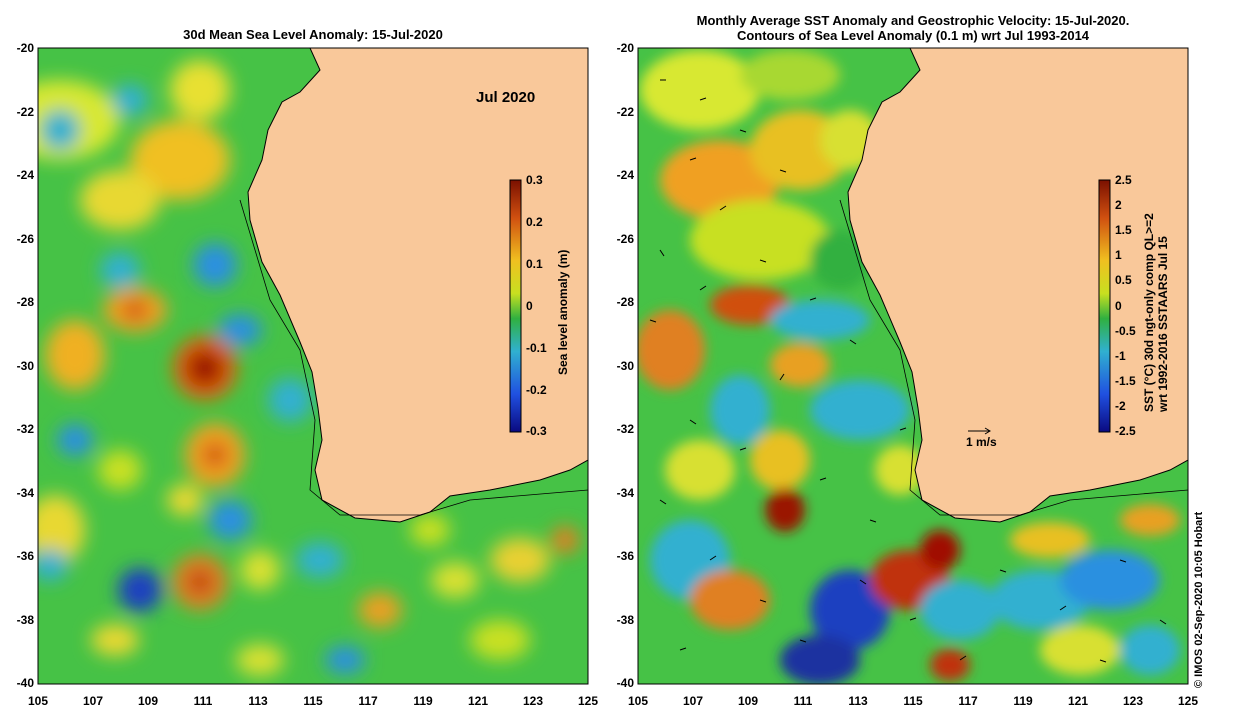 This screenshot has height=720, width=1250. I want to click on colorbar-tick: -1.5, so click(1125, 381).